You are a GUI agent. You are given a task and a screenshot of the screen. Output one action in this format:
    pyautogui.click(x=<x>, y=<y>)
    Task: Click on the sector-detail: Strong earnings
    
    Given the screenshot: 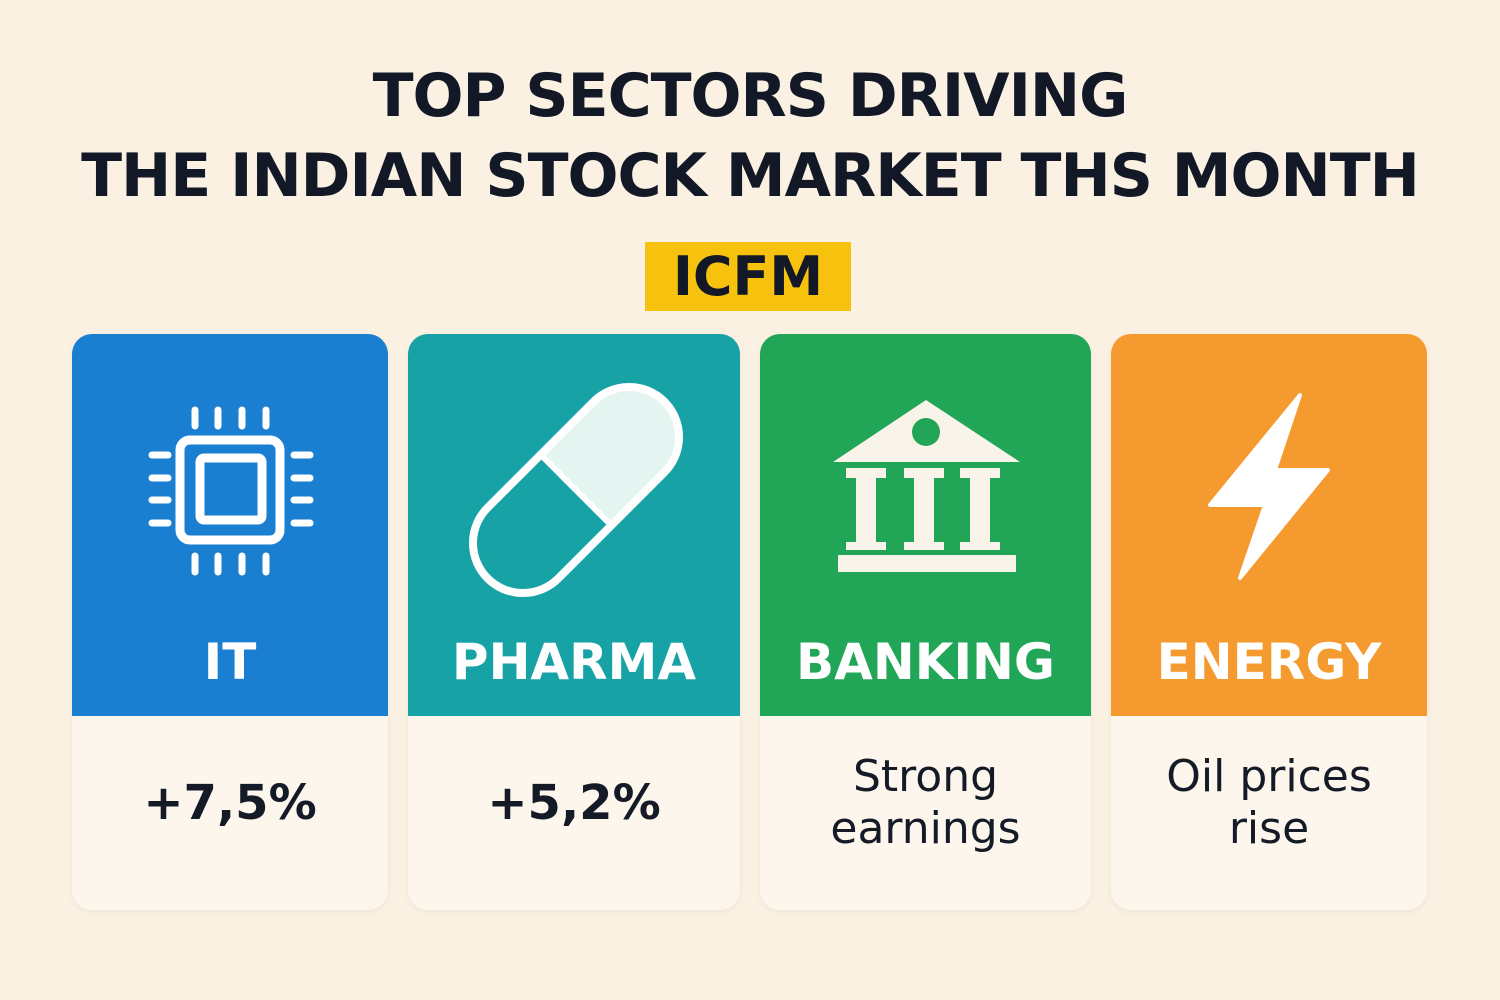 What is the action you would take?
    pyautogui.click(x=925, y=802)
    